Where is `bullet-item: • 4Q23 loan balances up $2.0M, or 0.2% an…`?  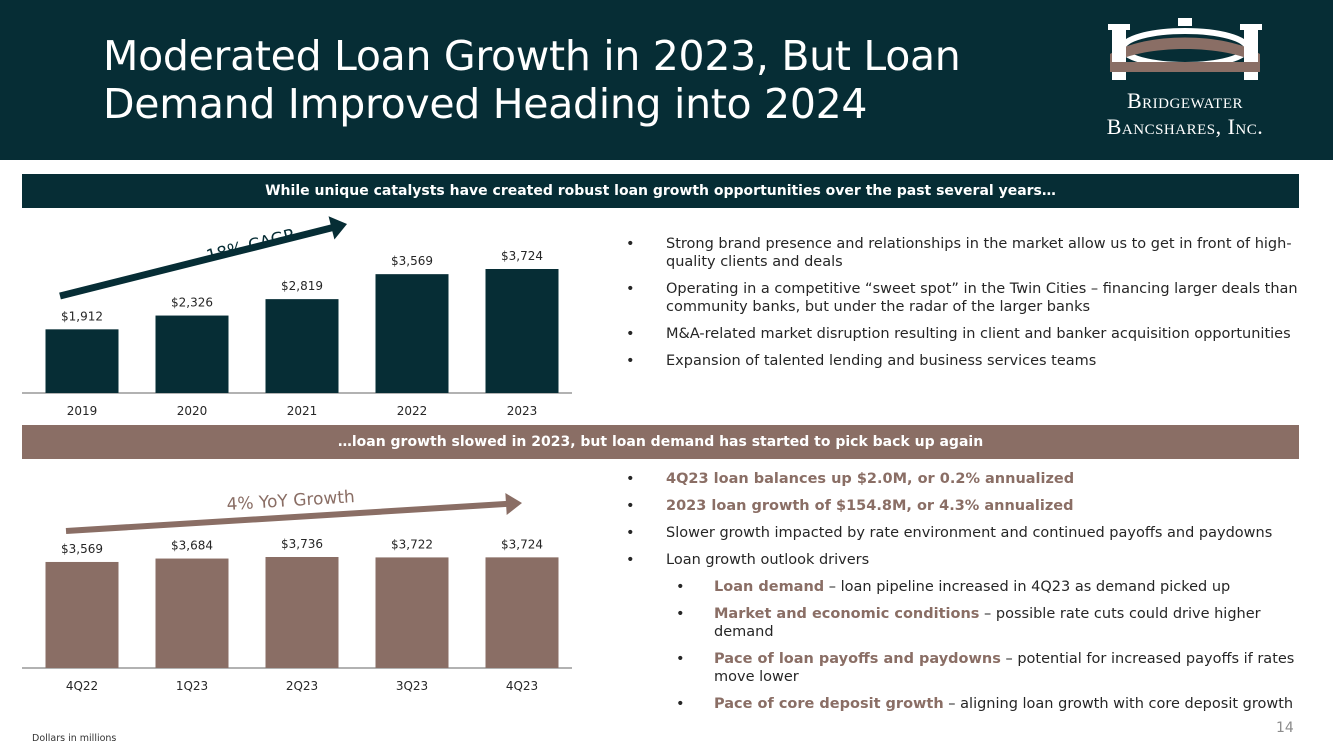 bullet-item: • 4Q23 loan balances up $2.0M, or 0.2% an… is located at coordinates (965, 479).